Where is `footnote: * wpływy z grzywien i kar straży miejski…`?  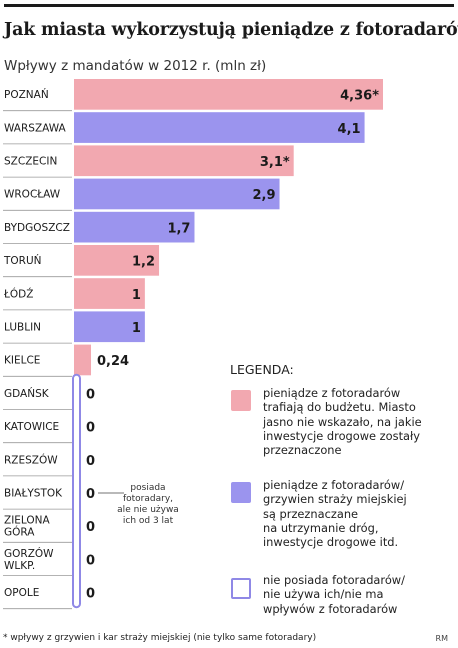 footnote: * wpływy z grzywien i kar straży miejski… is located at coordinates (160, 638).